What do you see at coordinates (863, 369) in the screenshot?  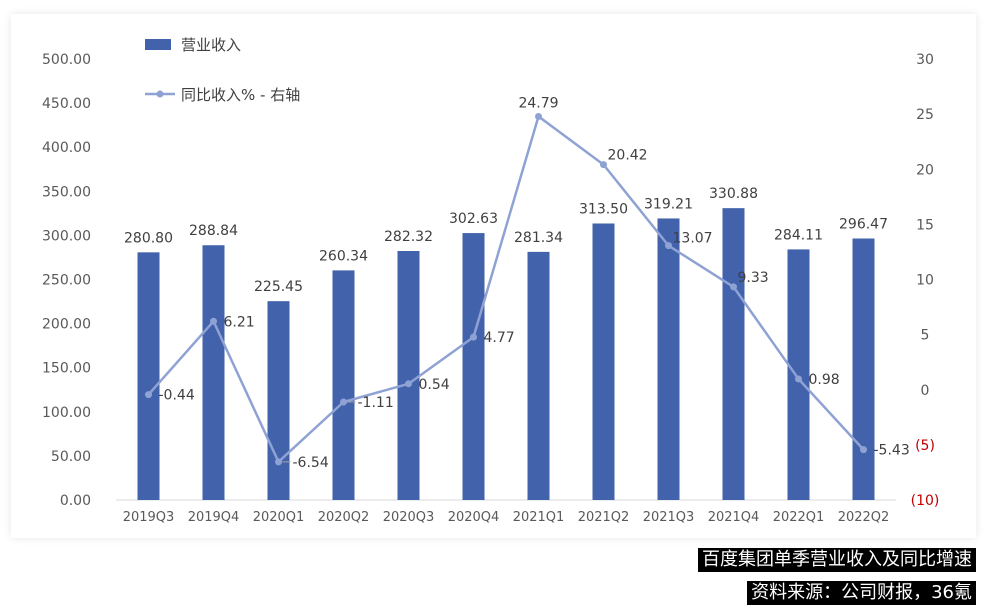 I see `bar-2022Q2` at bounding box center [863, 369].